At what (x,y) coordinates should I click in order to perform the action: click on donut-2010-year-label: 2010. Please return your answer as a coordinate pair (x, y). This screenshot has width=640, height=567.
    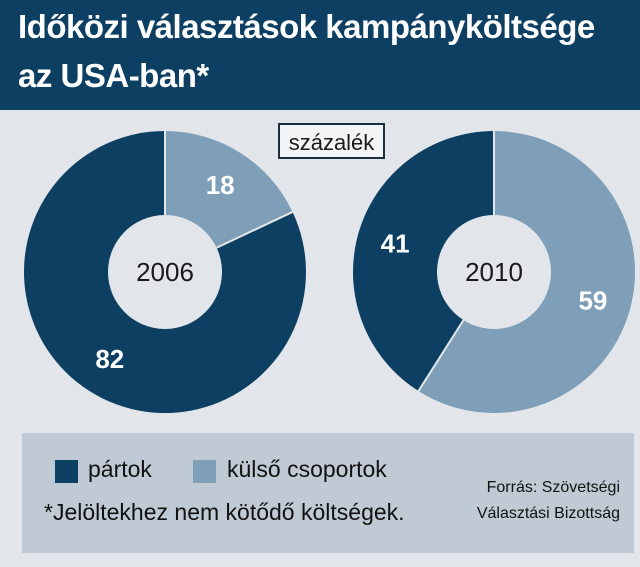
    Looking at the image, I should click on (494, 272).